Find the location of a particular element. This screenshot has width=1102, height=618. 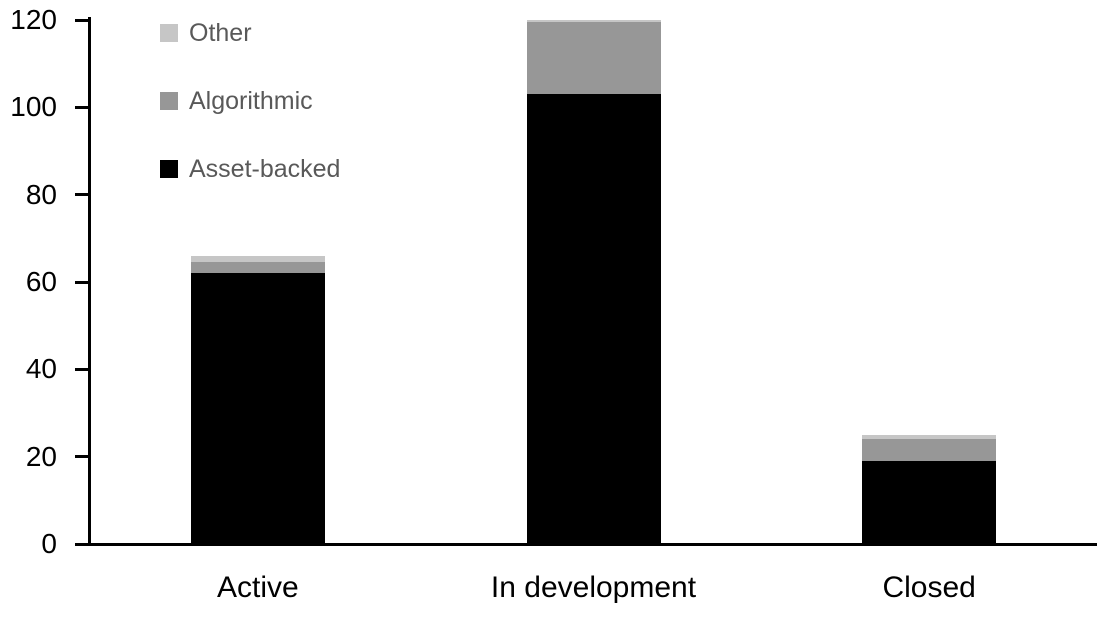

legend-label: Other is located at coordinates (220, 33).